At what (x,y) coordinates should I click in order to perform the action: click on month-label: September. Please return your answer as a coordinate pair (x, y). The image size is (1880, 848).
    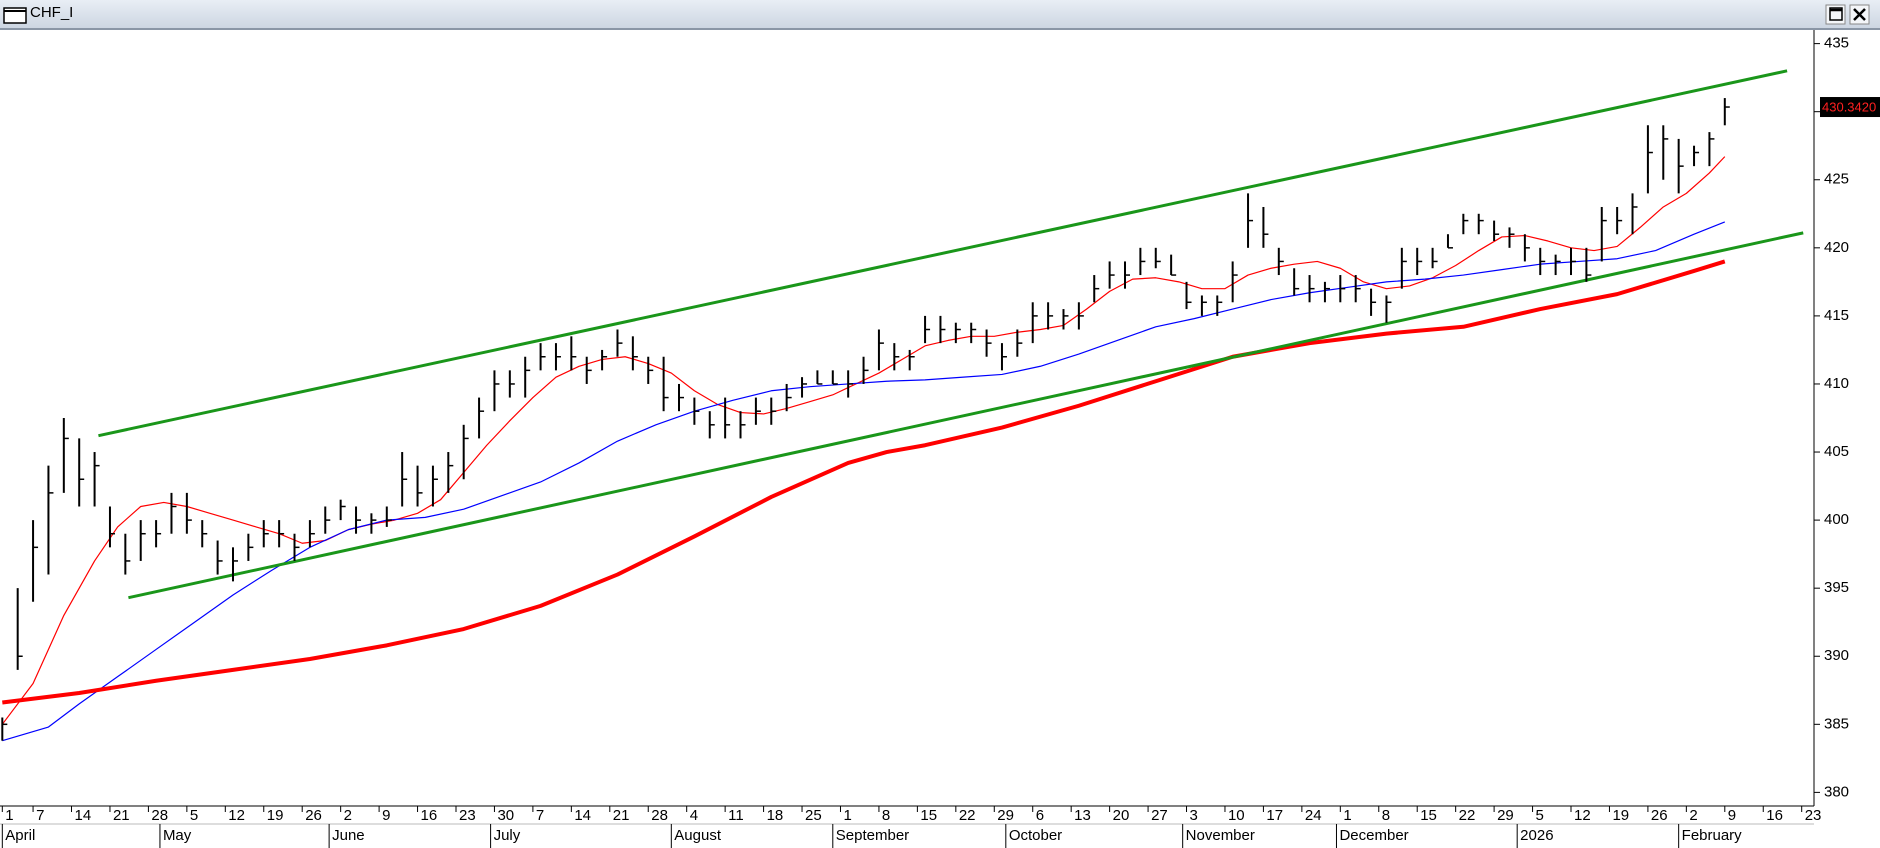
    Looking at the image, I should click on (872, 835).